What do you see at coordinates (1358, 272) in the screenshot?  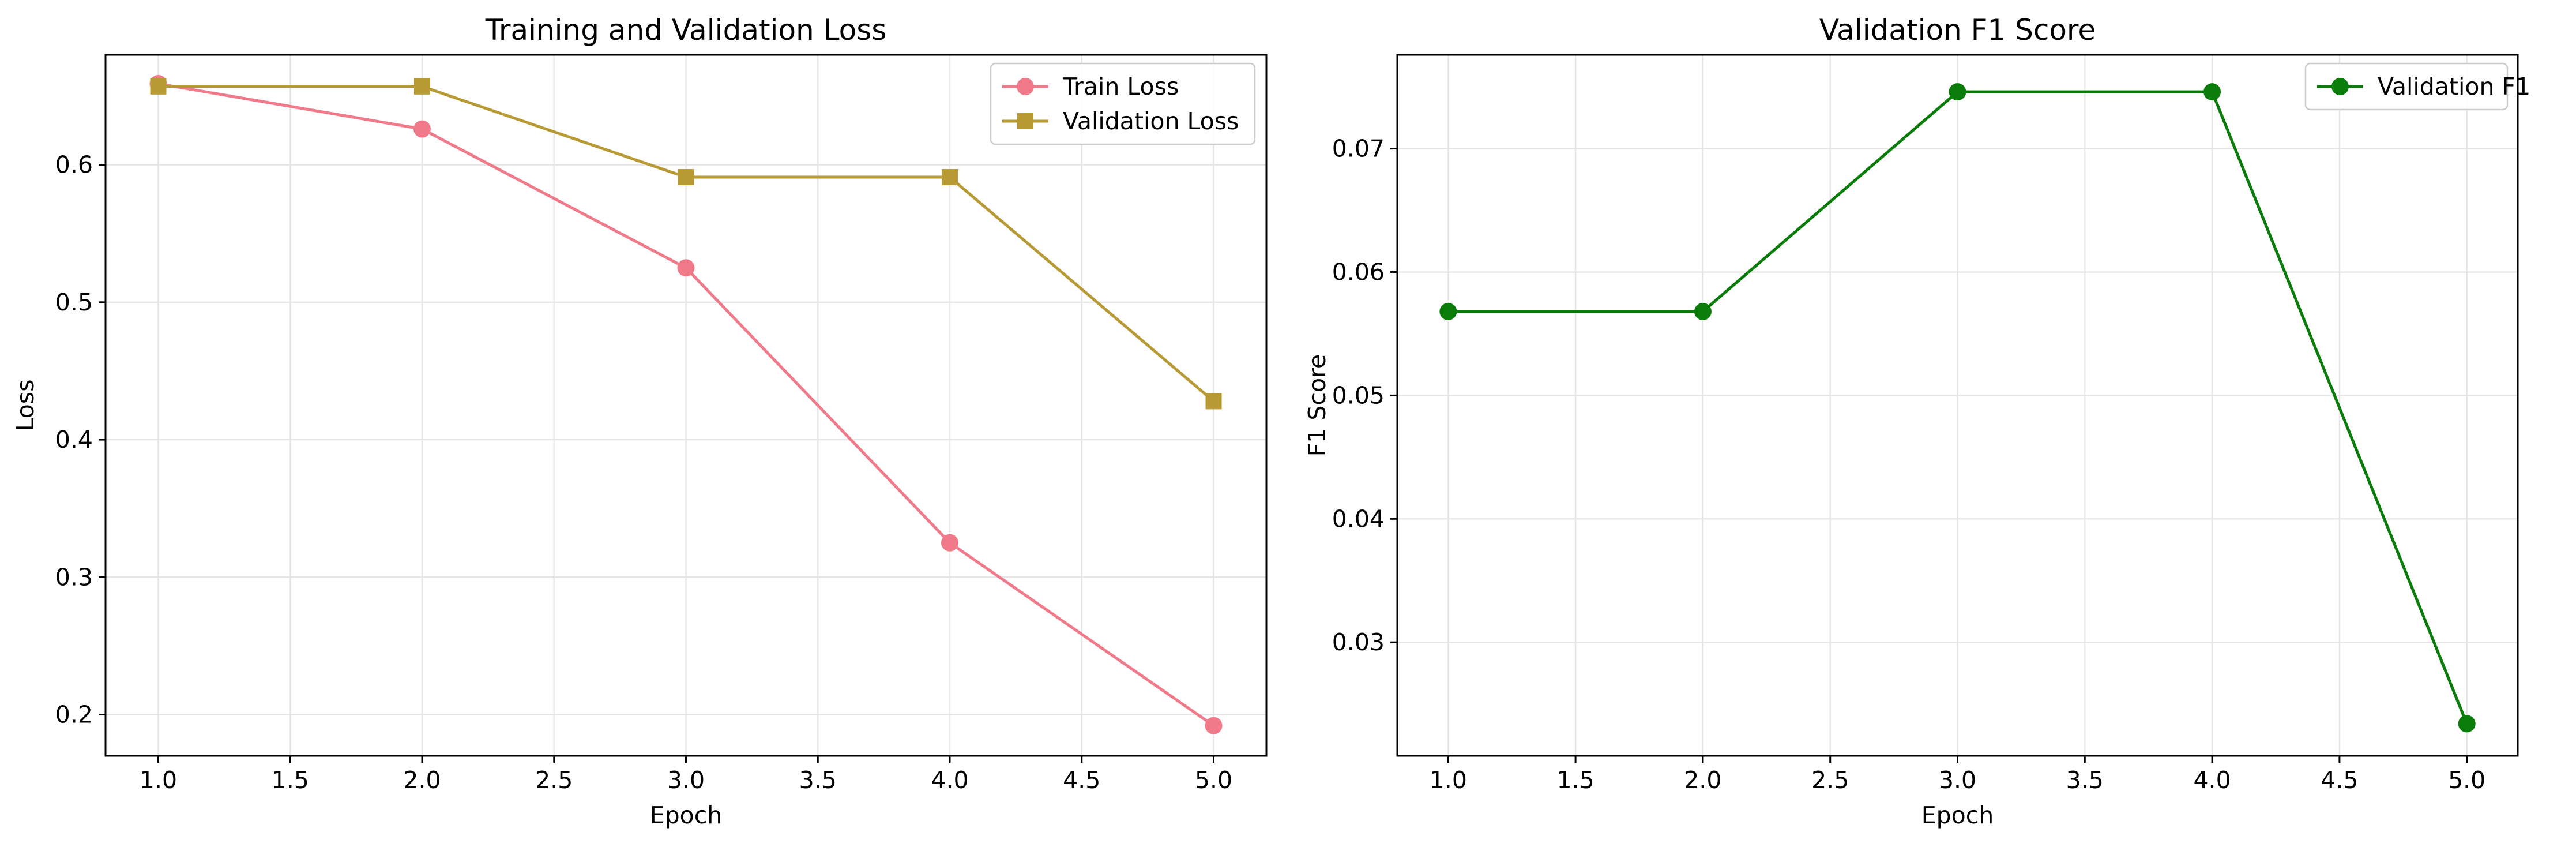 I see `y-tick-label: 0.06` at bounding box center [1358, 272].